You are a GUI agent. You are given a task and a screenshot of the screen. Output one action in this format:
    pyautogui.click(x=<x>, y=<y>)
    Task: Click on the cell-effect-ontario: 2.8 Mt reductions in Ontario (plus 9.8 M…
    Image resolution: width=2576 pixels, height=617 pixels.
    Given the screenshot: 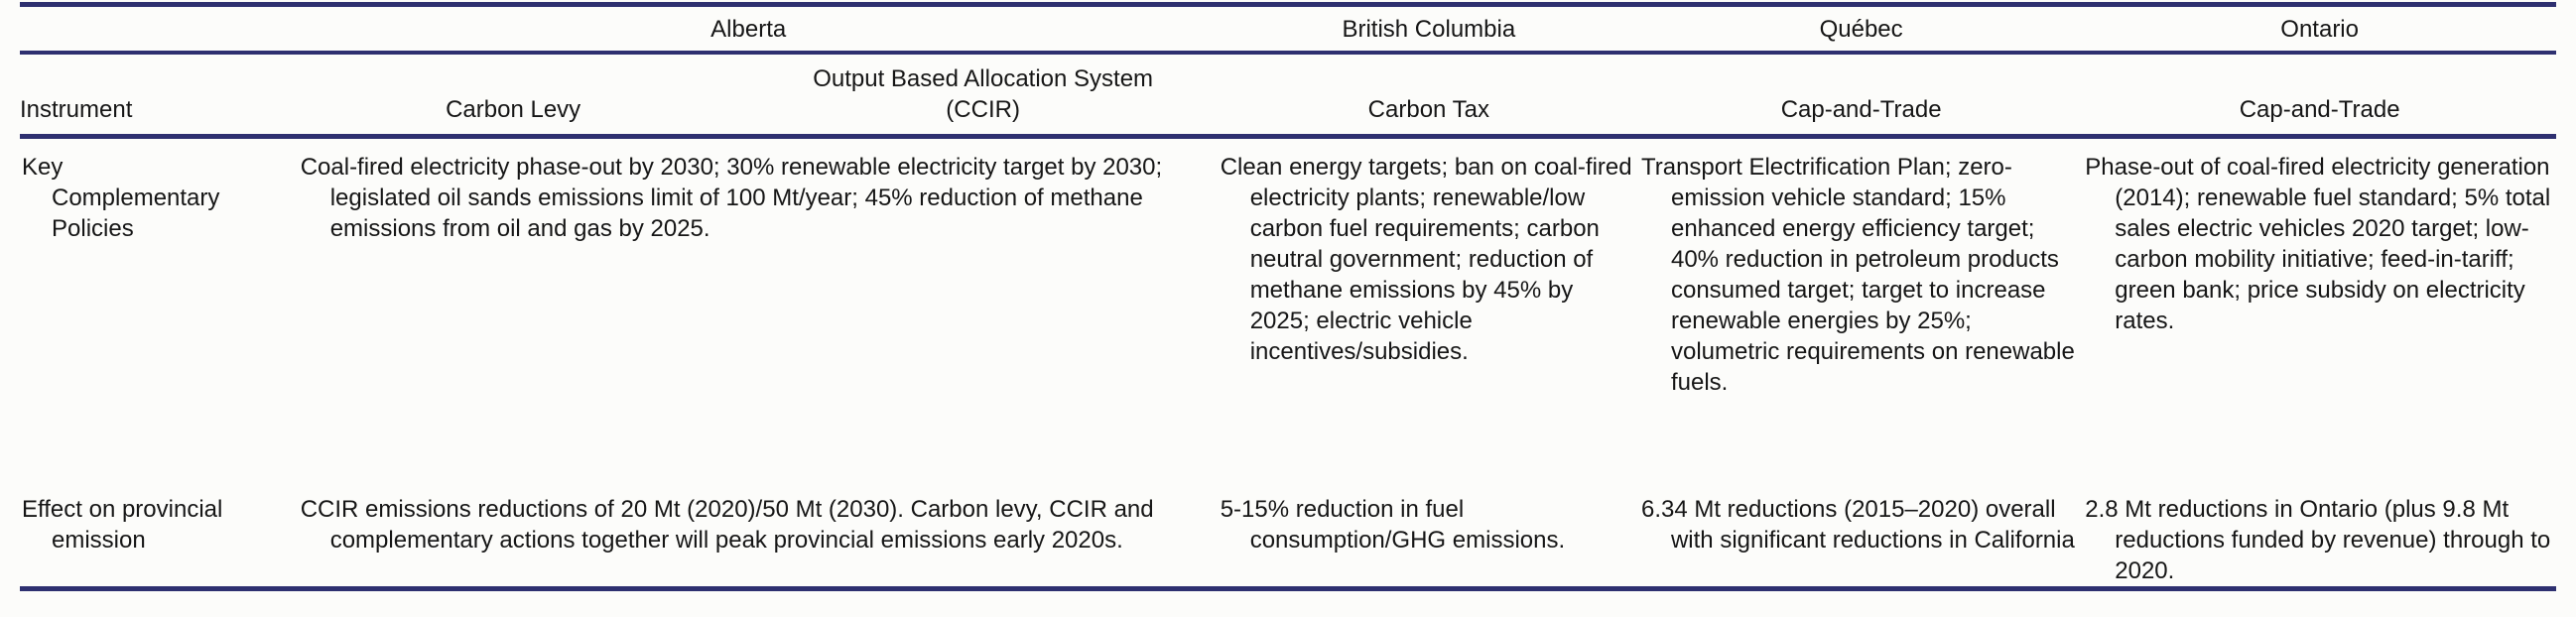 What is the action you would take?
    pyautogui.click(x=2318, y=540)
    